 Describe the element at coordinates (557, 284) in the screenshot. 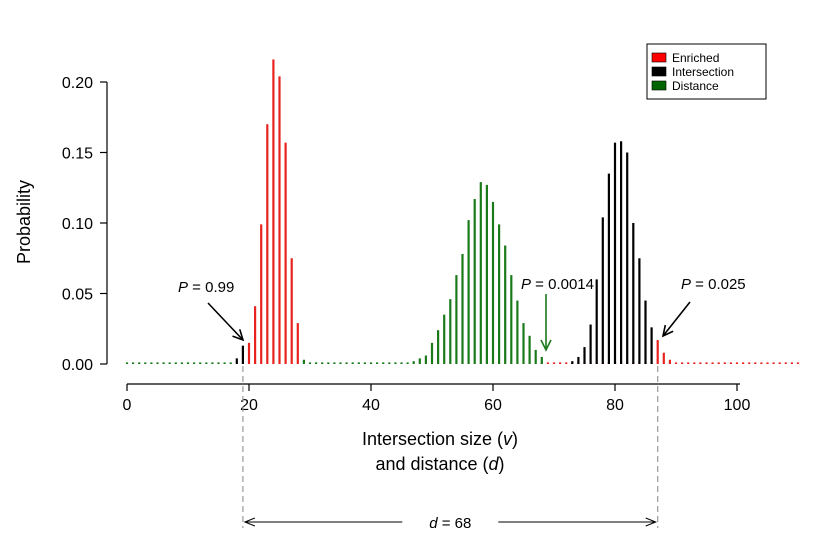

I see `annotation-p2: P = 0.0014` at that location.